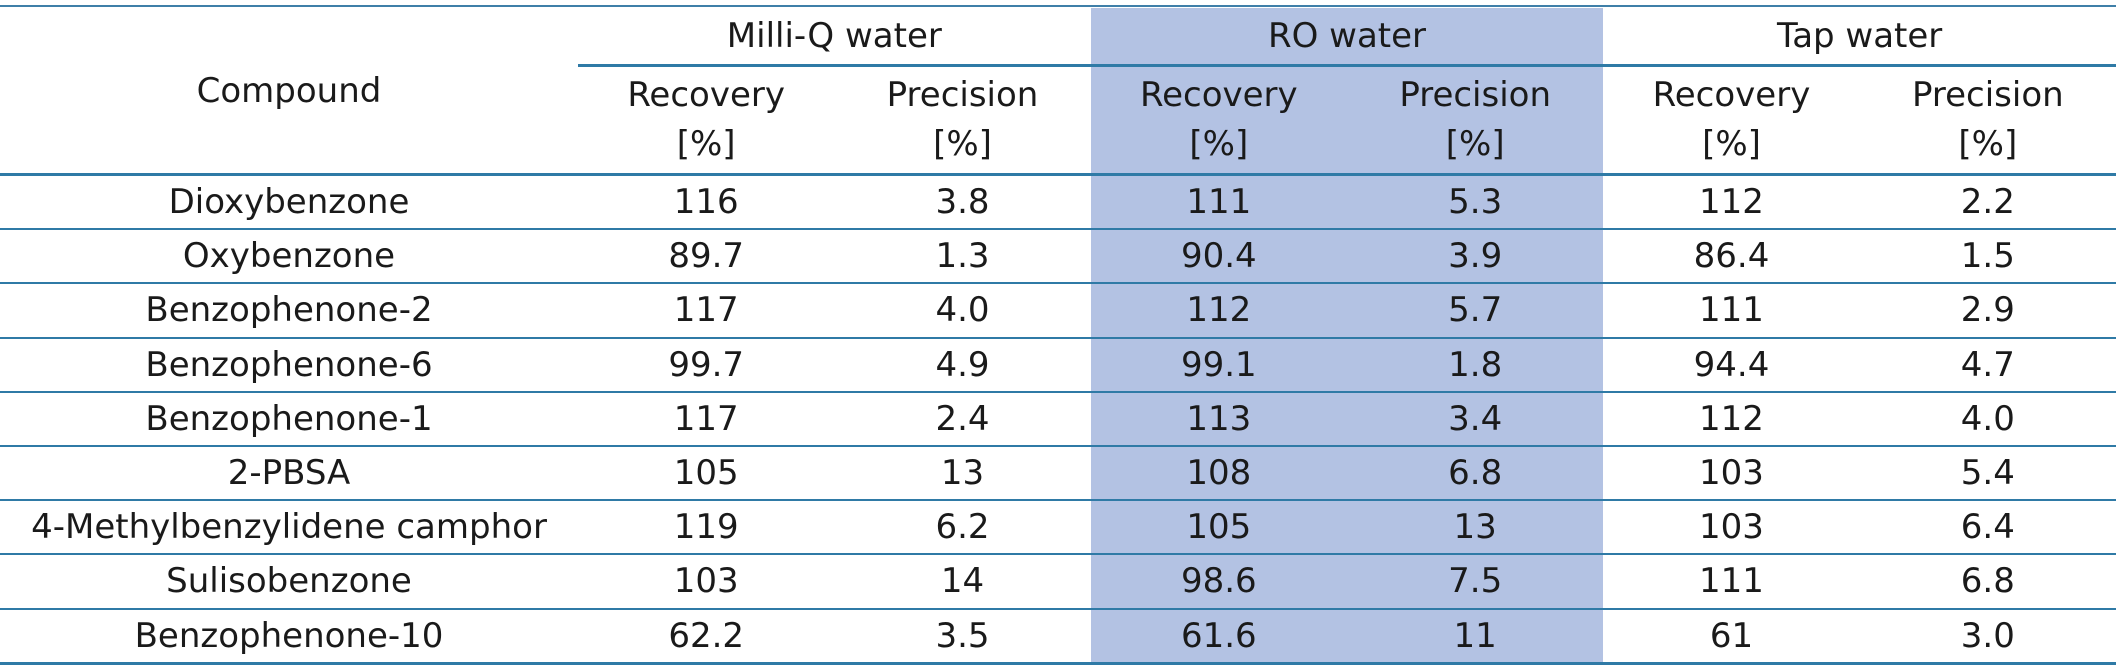  I want to click on milliq-recovery-cell: 103, so click(706, 582).